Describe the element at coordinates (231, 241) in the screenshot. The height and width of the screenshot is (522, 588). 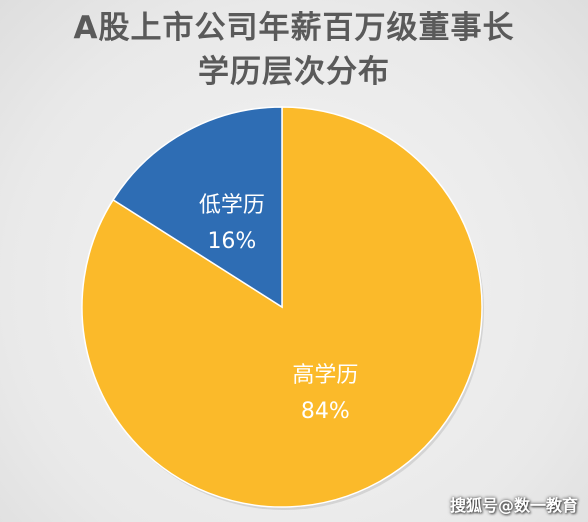
I see `slice-value-label-1: 16%` at that location.